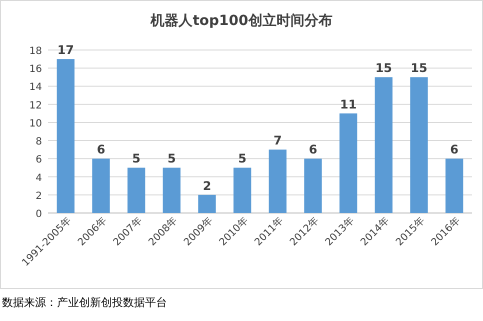 The height and width of the screenshot is (321, 483). I want to click on y-tick-label: 8, so click(39, 142).